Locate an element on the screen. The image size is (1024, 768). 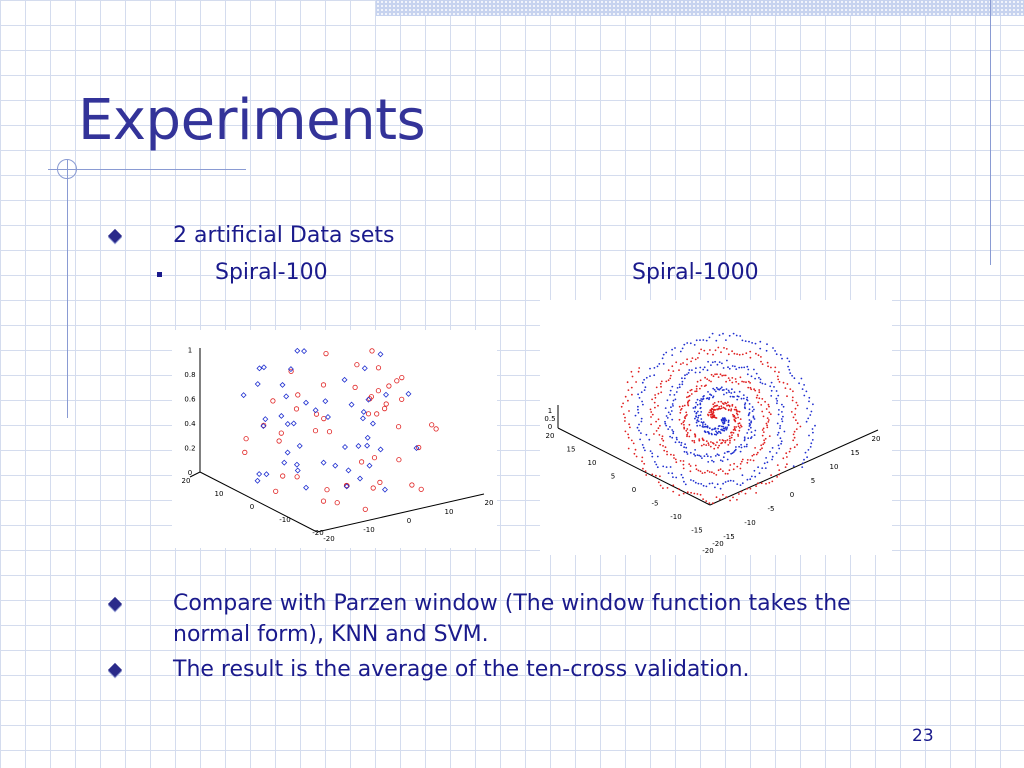
x-tick-label: -20 is located at coordinates (328, 539).